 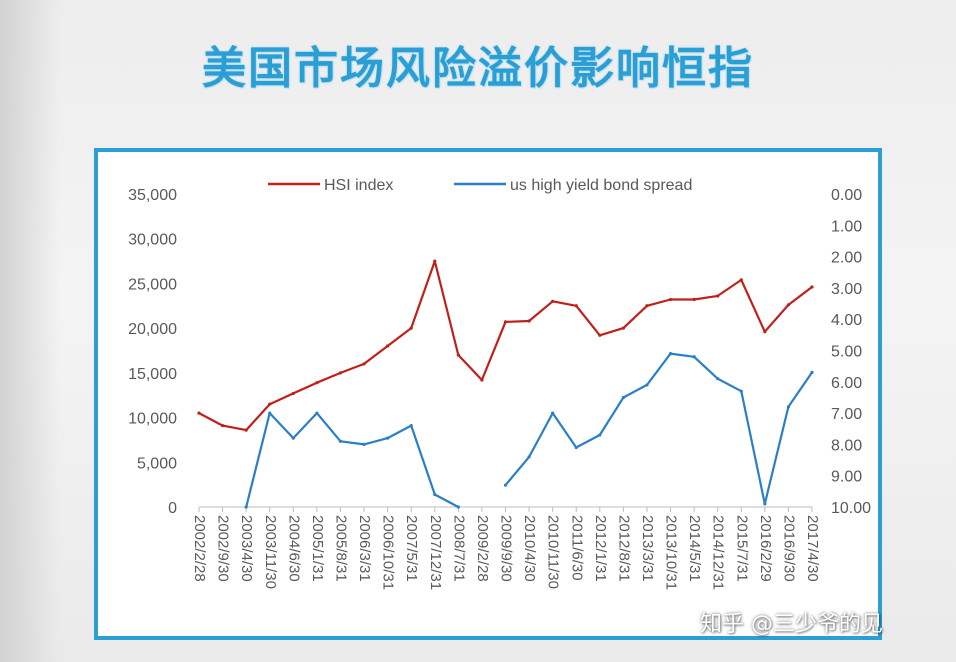 What do you see at coordinates (199, 548) in the screenshot?
I see `x-tick-label: 2002/2/28` at bounding box center [199, 548].